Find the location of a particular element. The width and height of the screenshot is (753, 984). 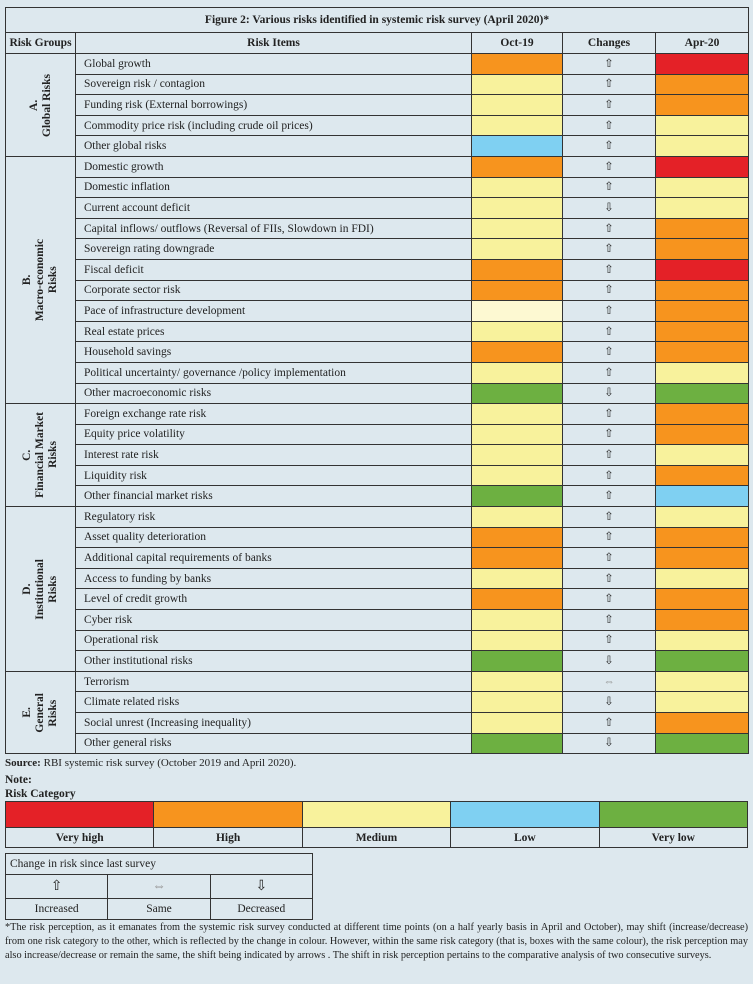

risk-group-cell: E. General Risks is located at coordinates (40, 712).